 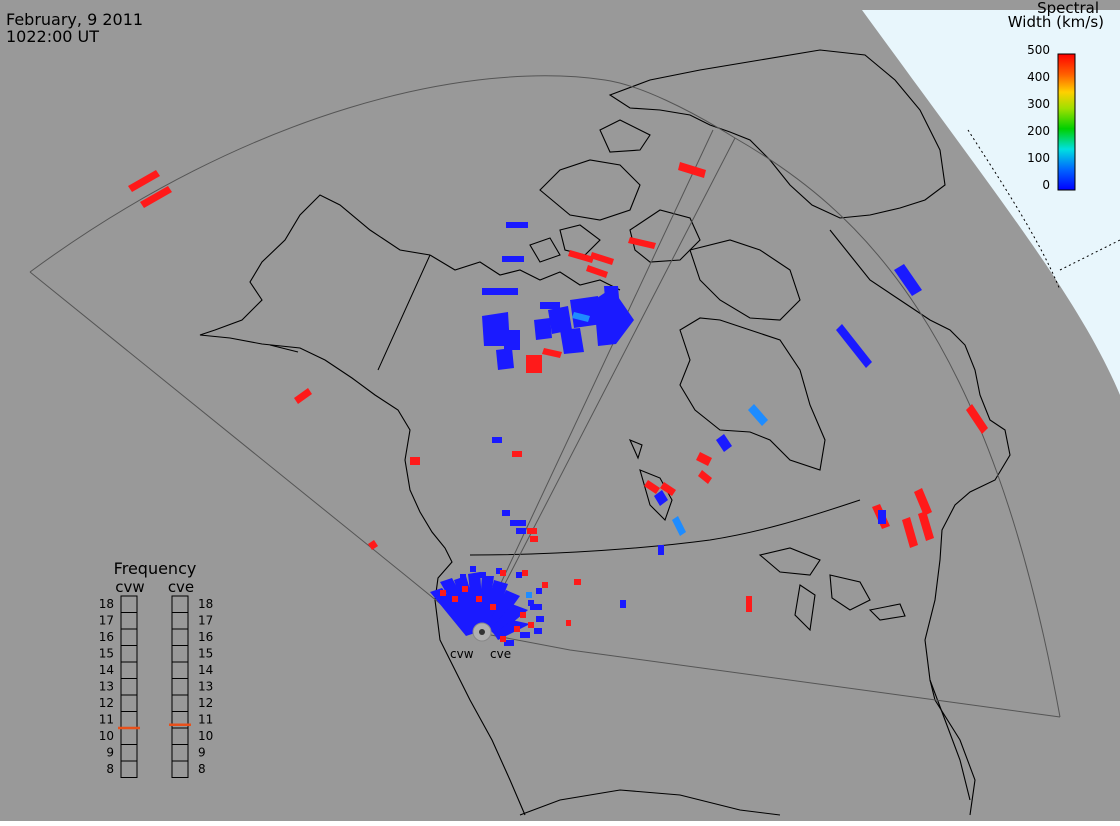 I want to click on time-label: 1022:00 UT, so click(x=52, y=36).